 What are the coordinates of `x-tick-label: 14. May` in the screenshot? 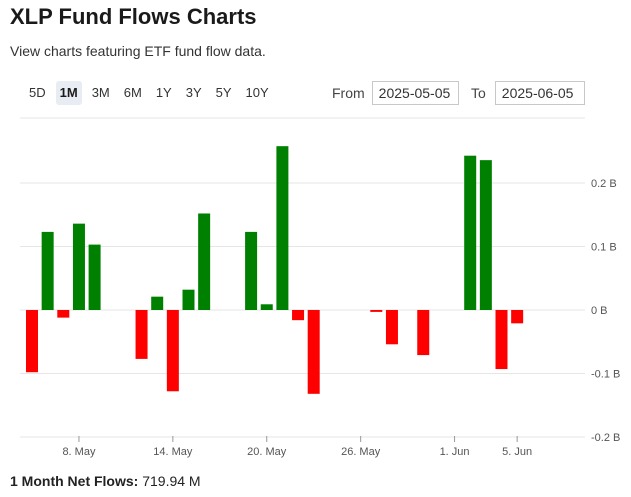 It's located at (173, 452).